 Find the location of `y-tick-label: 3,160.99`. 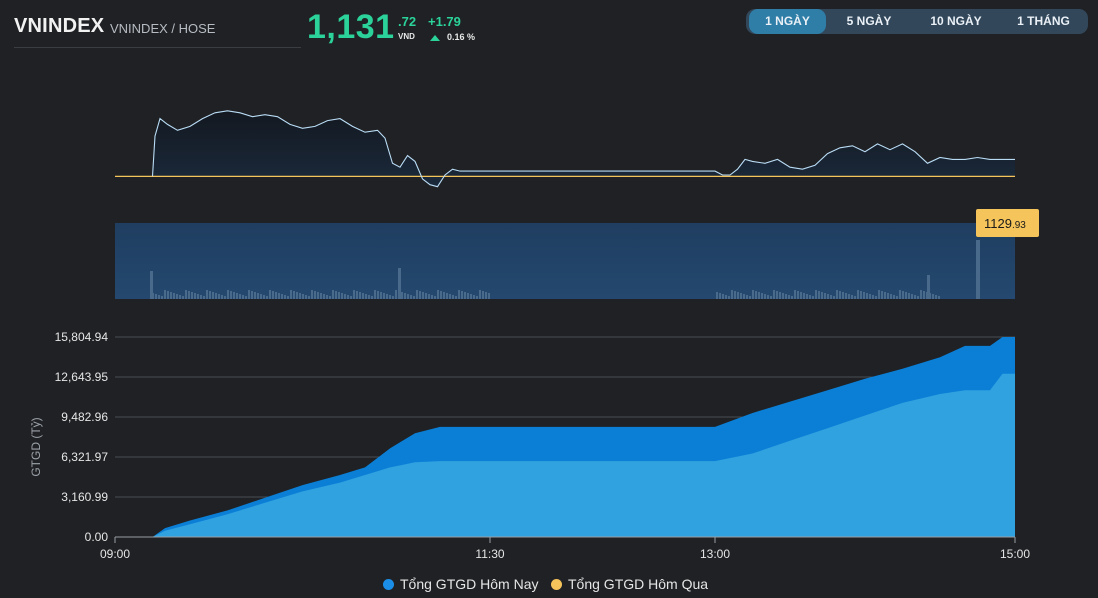

y-tick-label: 3,160.99 is located at coordinates (84, 497).